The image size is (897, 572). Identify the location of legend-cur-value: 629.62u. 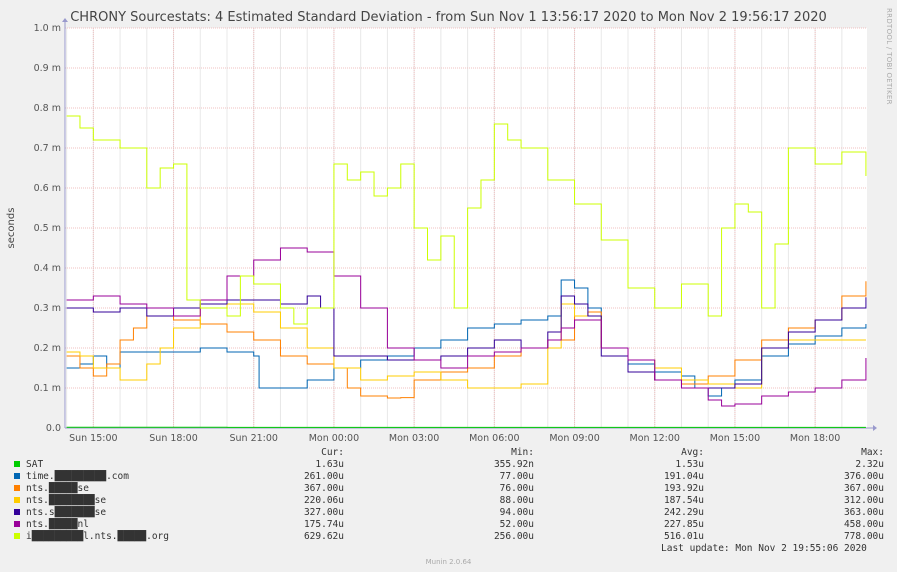
(323, 536).